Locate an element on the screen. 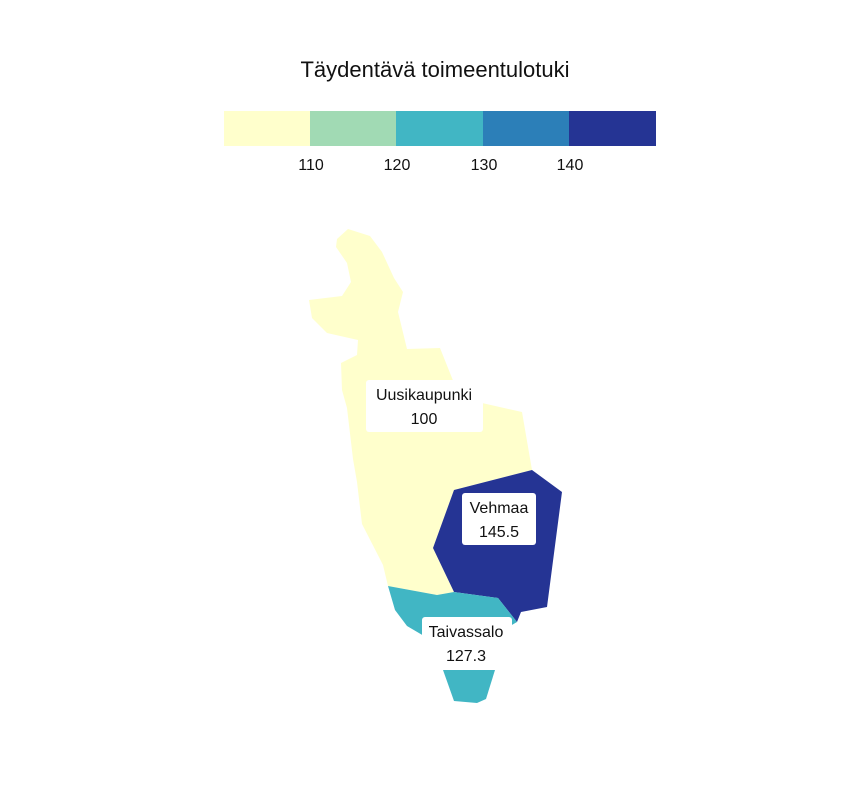  legend-tick-130: 130 is located at coordinates (484, 165).